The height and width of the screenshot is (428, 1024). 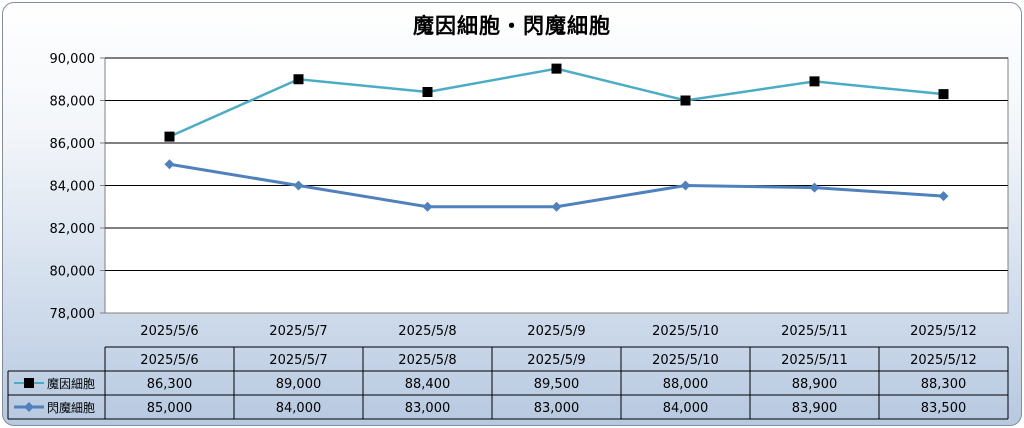 What do you see at coordinates (685, 331) in the screenshot?
I see `x-tick-label: 2025/5/10` at bounding box center [685, 331].